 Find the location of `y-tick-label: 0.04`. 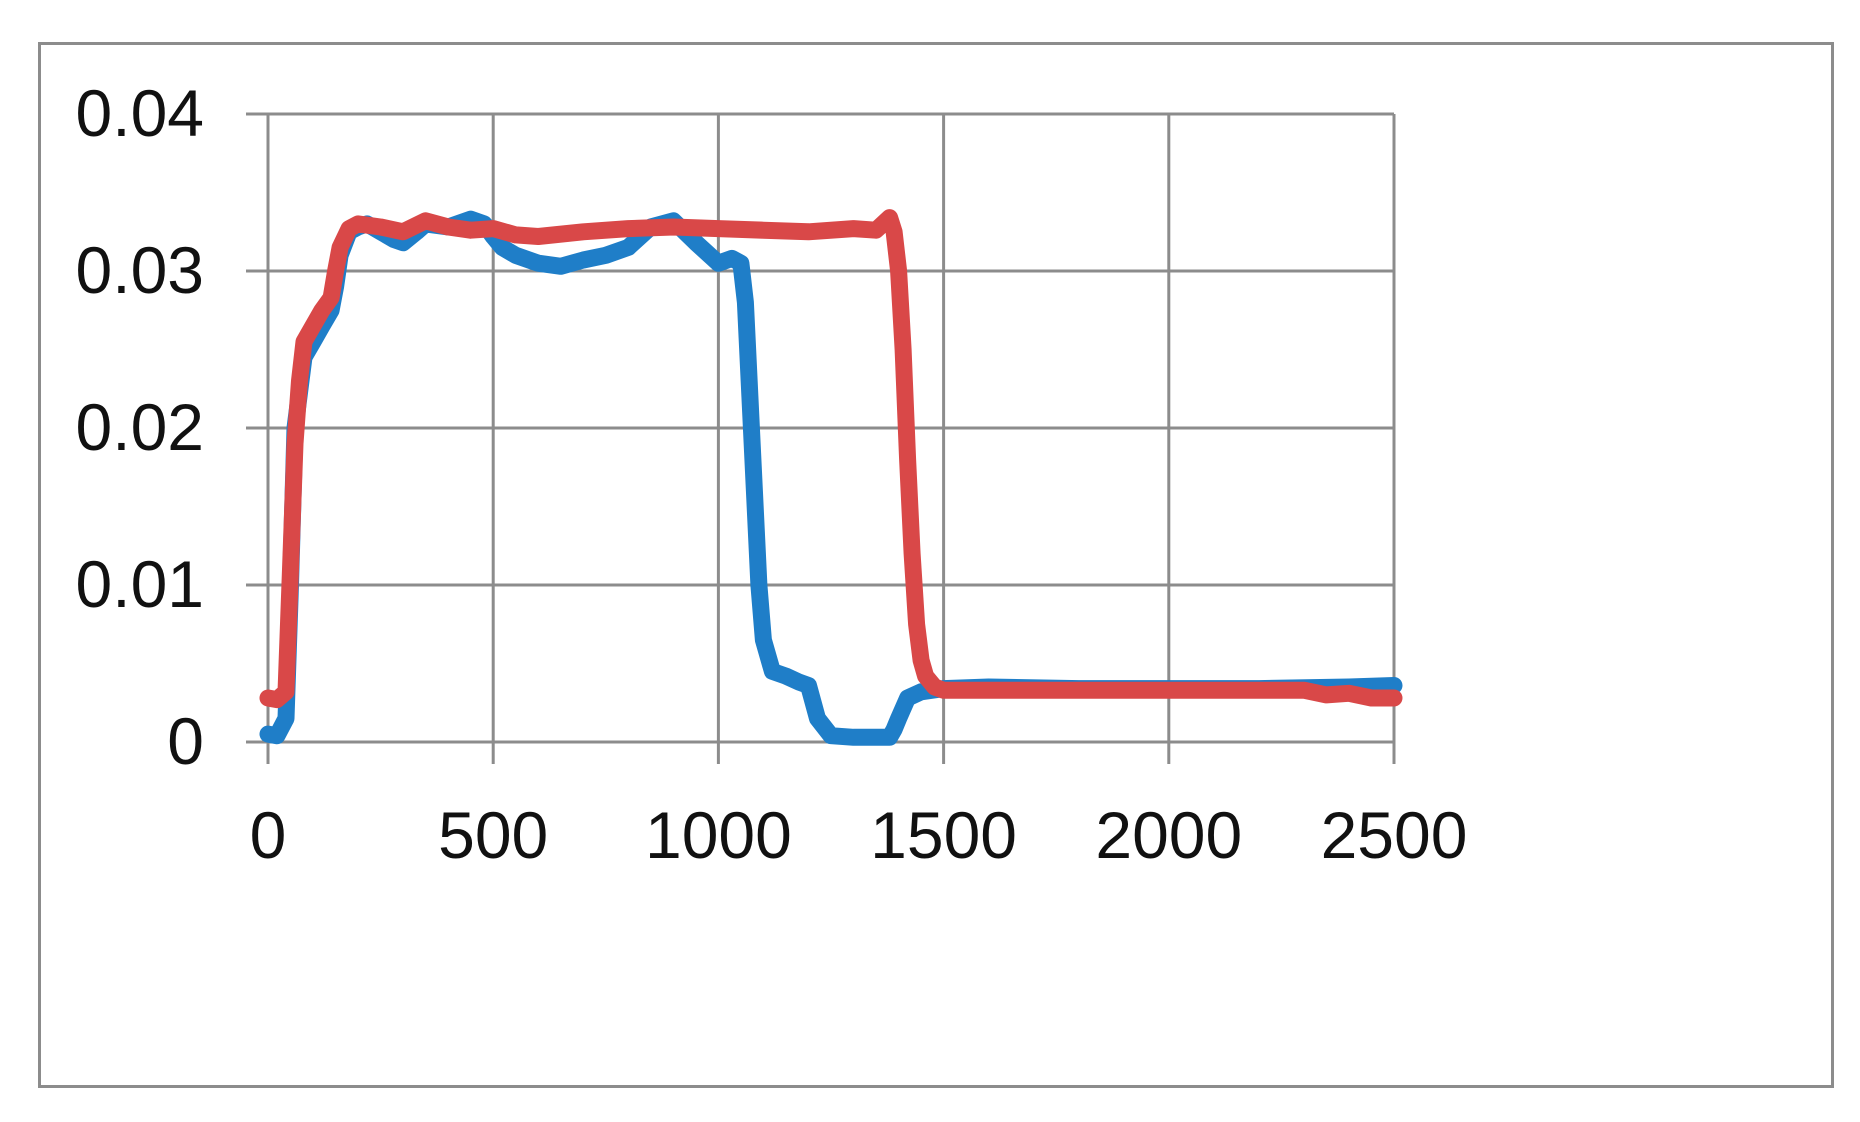

y-tick-label: 0.04 is located at coordinates (140, 113).